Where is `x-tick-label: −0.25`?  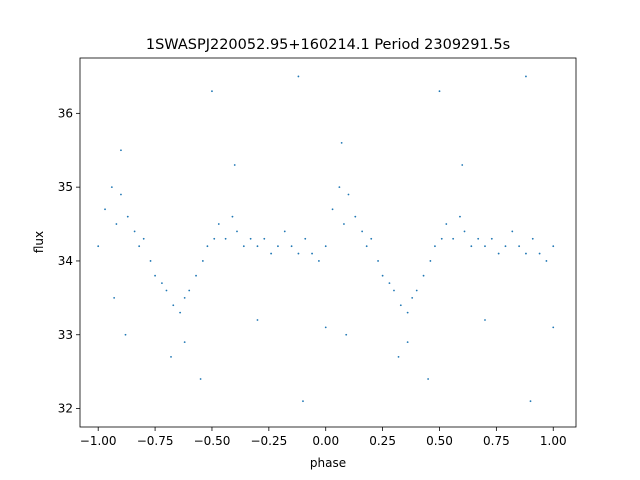 x-tick-label: −0.25 is located at coordinates (268, 441).